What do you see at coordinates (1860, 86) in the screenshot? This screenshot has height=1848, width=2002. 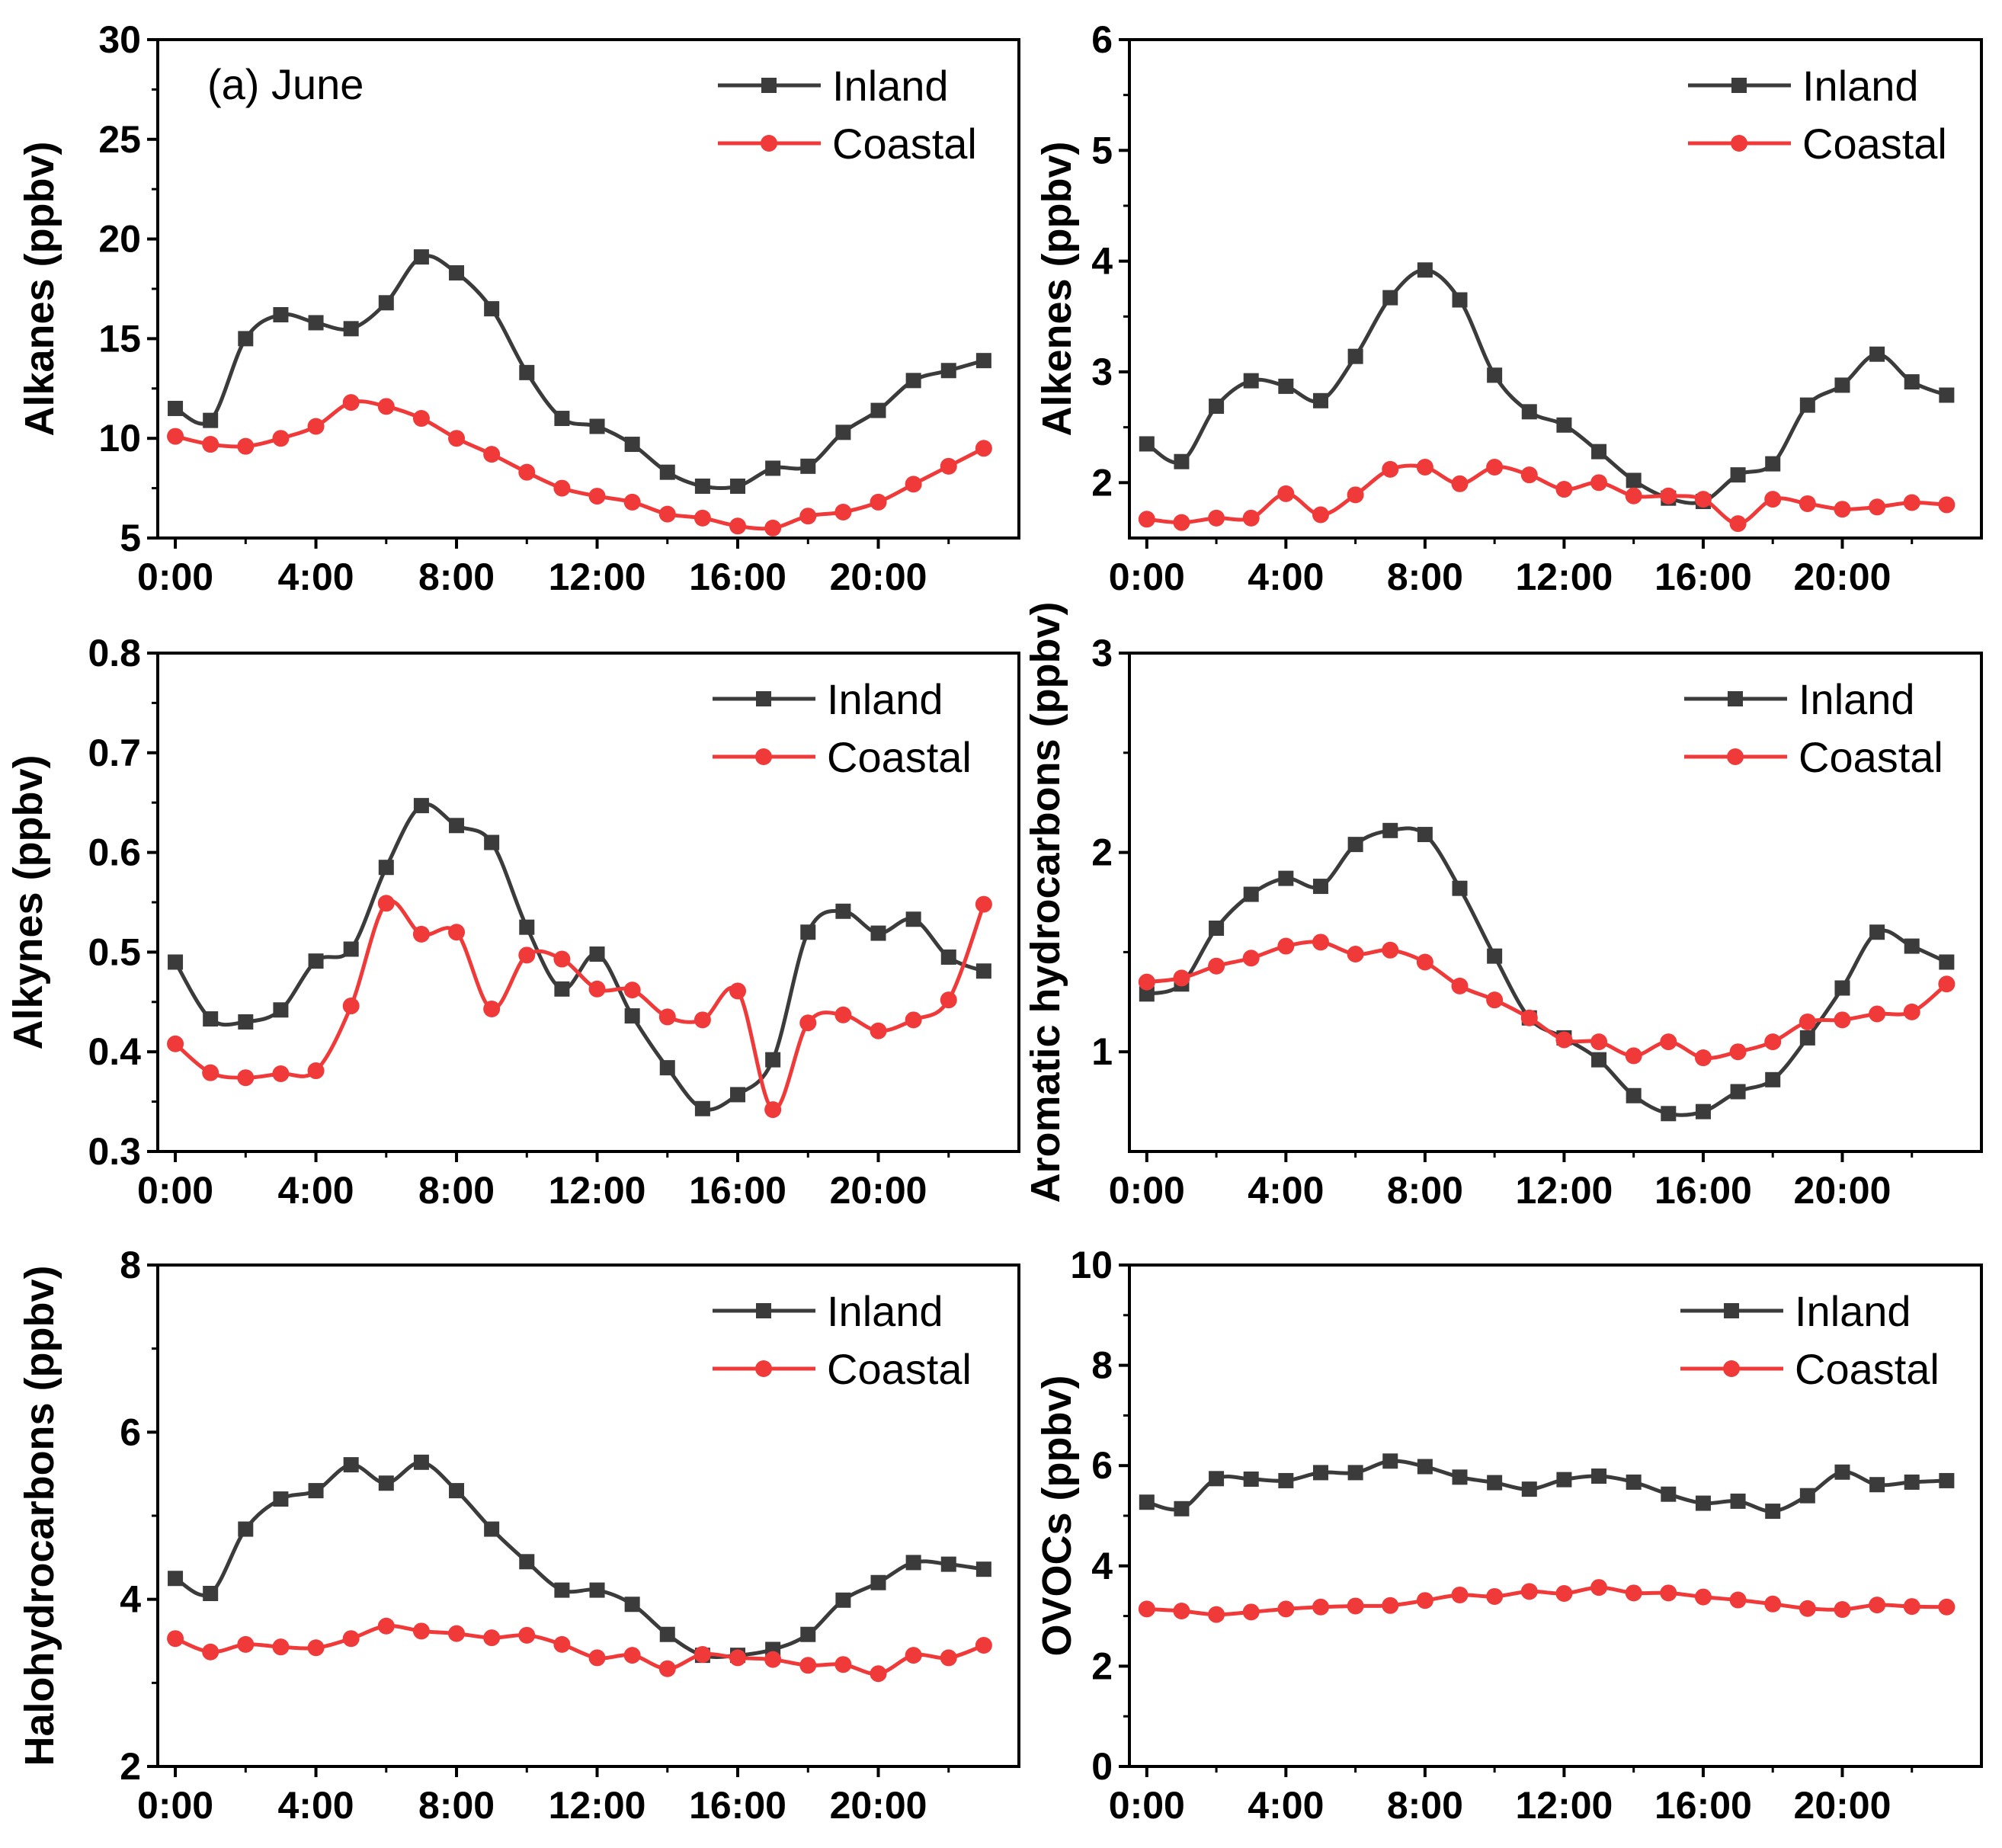 I see `legend-label: Inland` at bounding box center [1860, 86].